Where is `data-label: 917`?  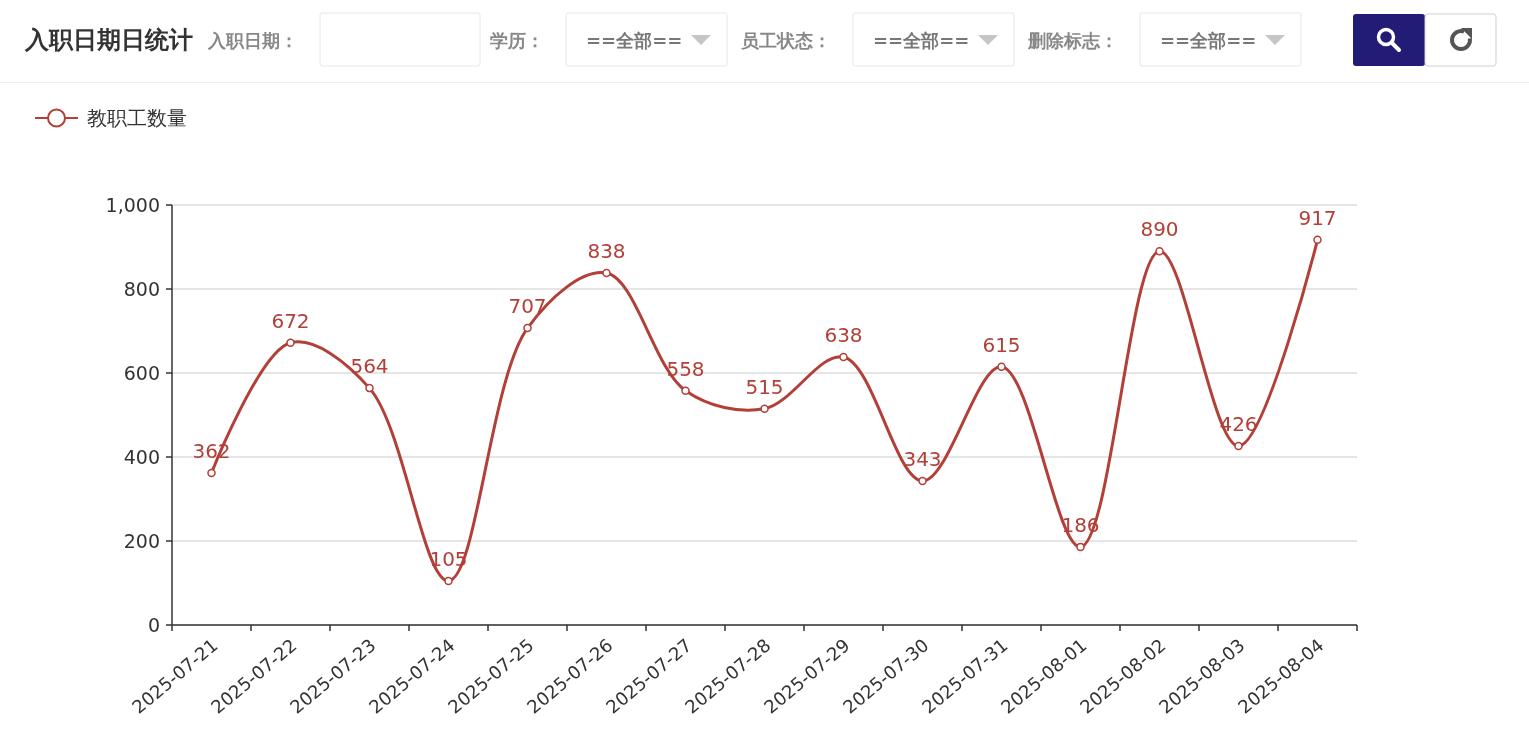 data-label: 917 is located at coordinates (1317, 217).